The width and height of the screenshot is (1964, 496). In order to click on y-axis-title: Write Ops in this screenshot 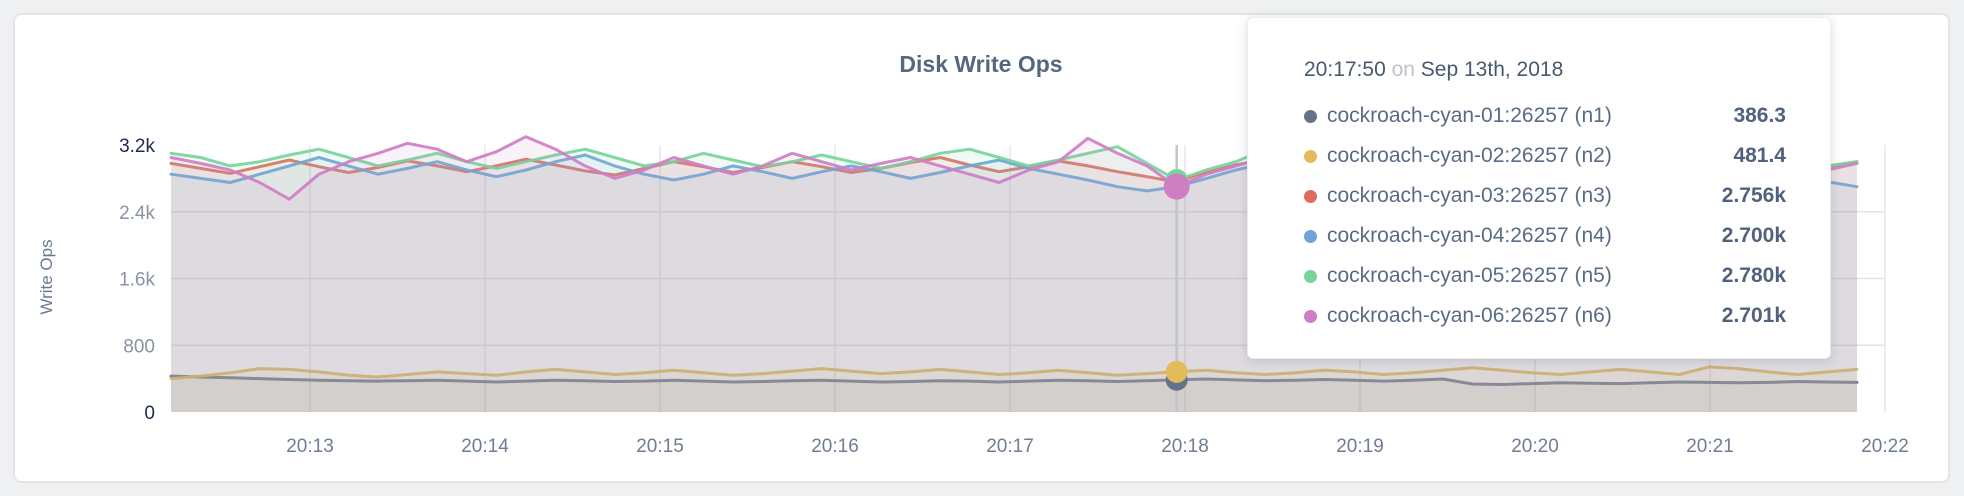, I will do `click(46, 277)`.